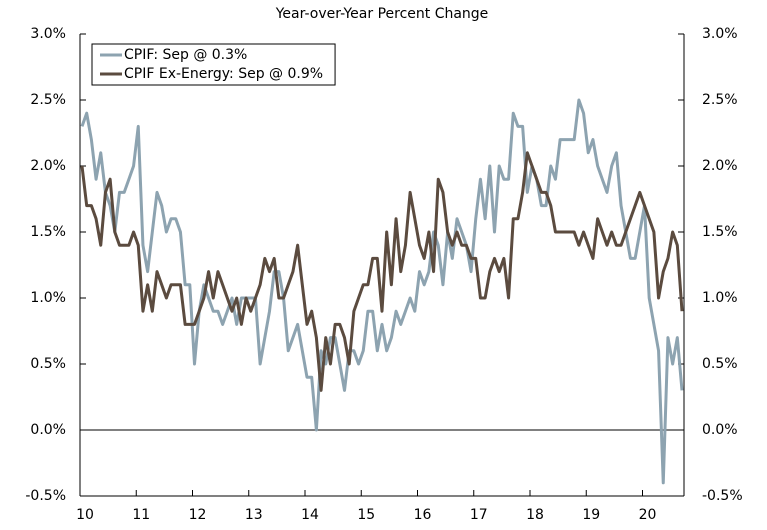 Image resolution: width=767 pixels, height=530 pixels. Describe the element at coordinates (223, 74) in the screenshot. I see `legend-label: CPIF Ex-Energy: Sep @ 0.9%` at that location.